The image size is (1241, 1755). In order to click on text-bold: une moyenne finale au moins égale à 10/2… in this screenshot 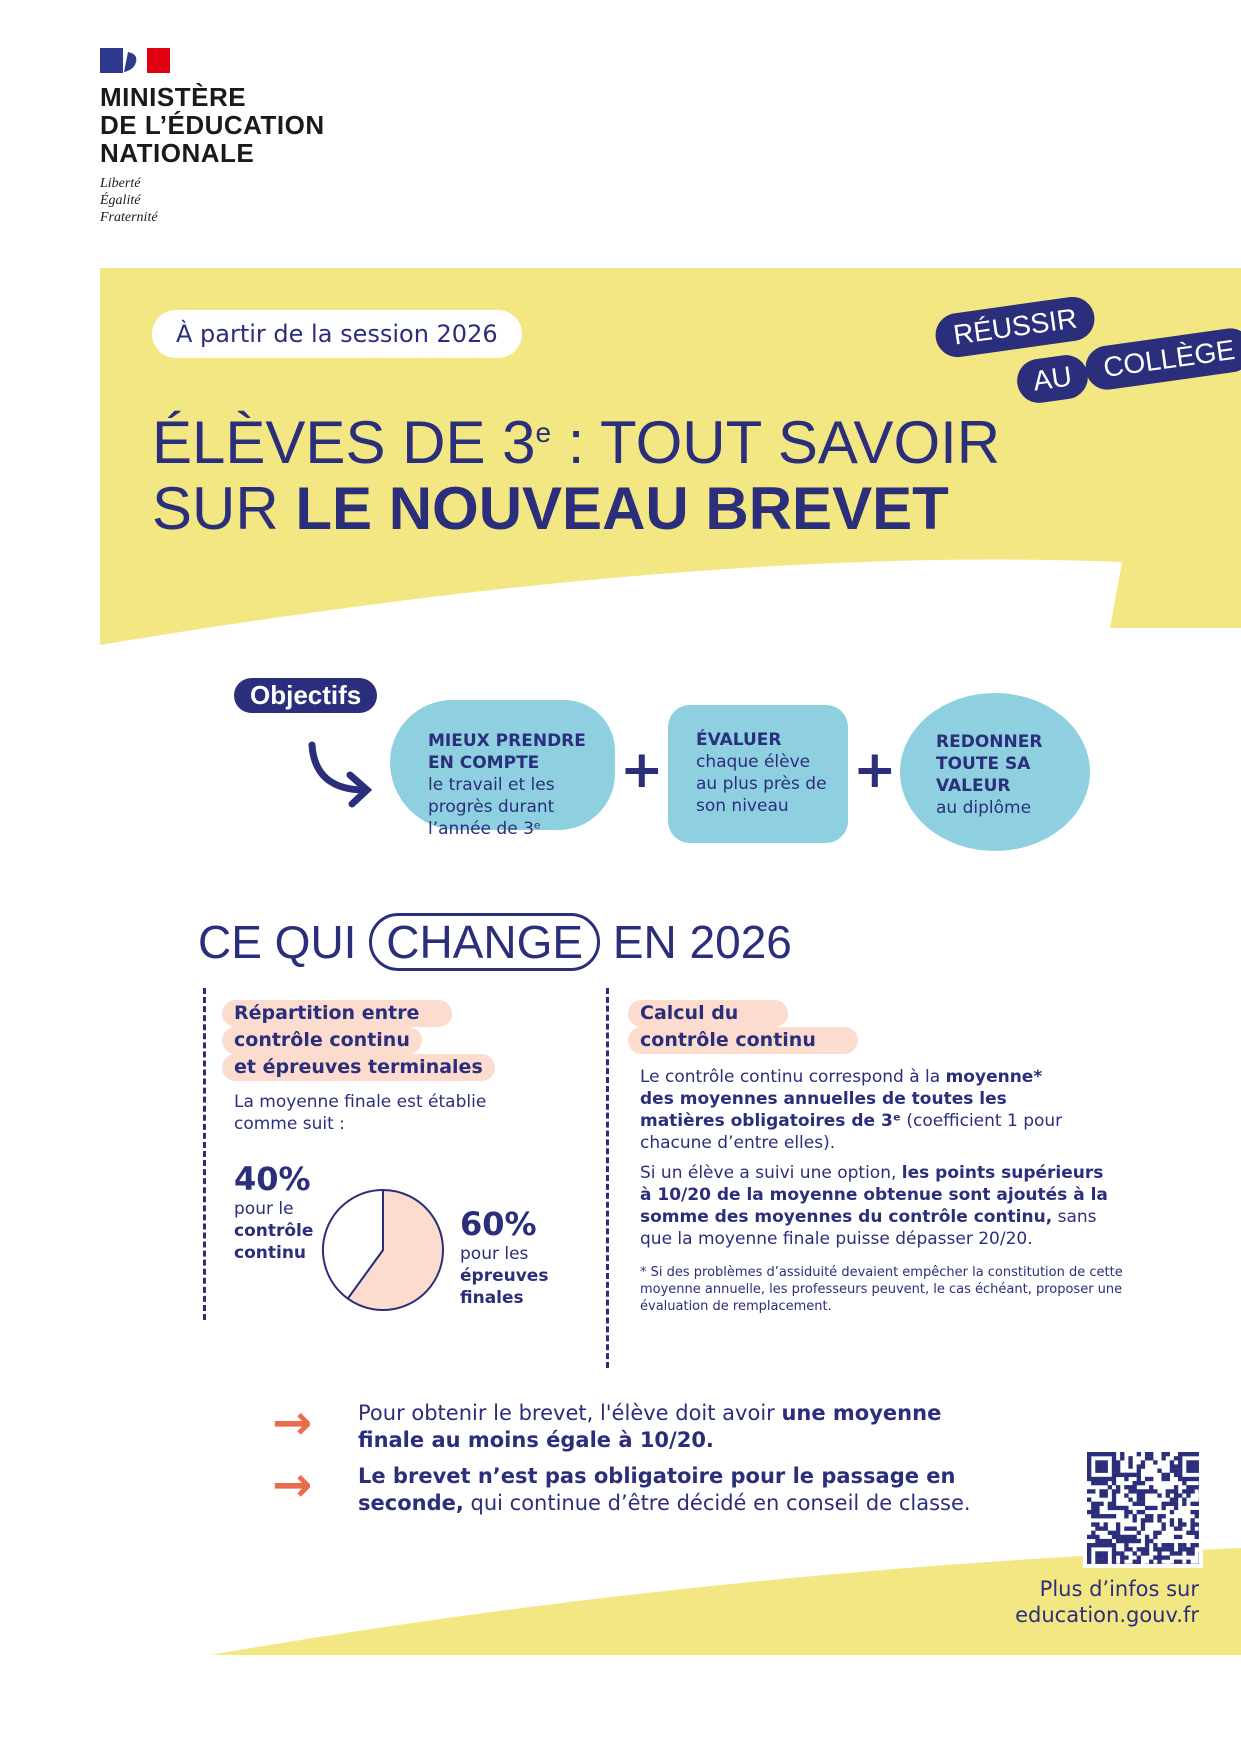, I will do `click(650, 1426)`.